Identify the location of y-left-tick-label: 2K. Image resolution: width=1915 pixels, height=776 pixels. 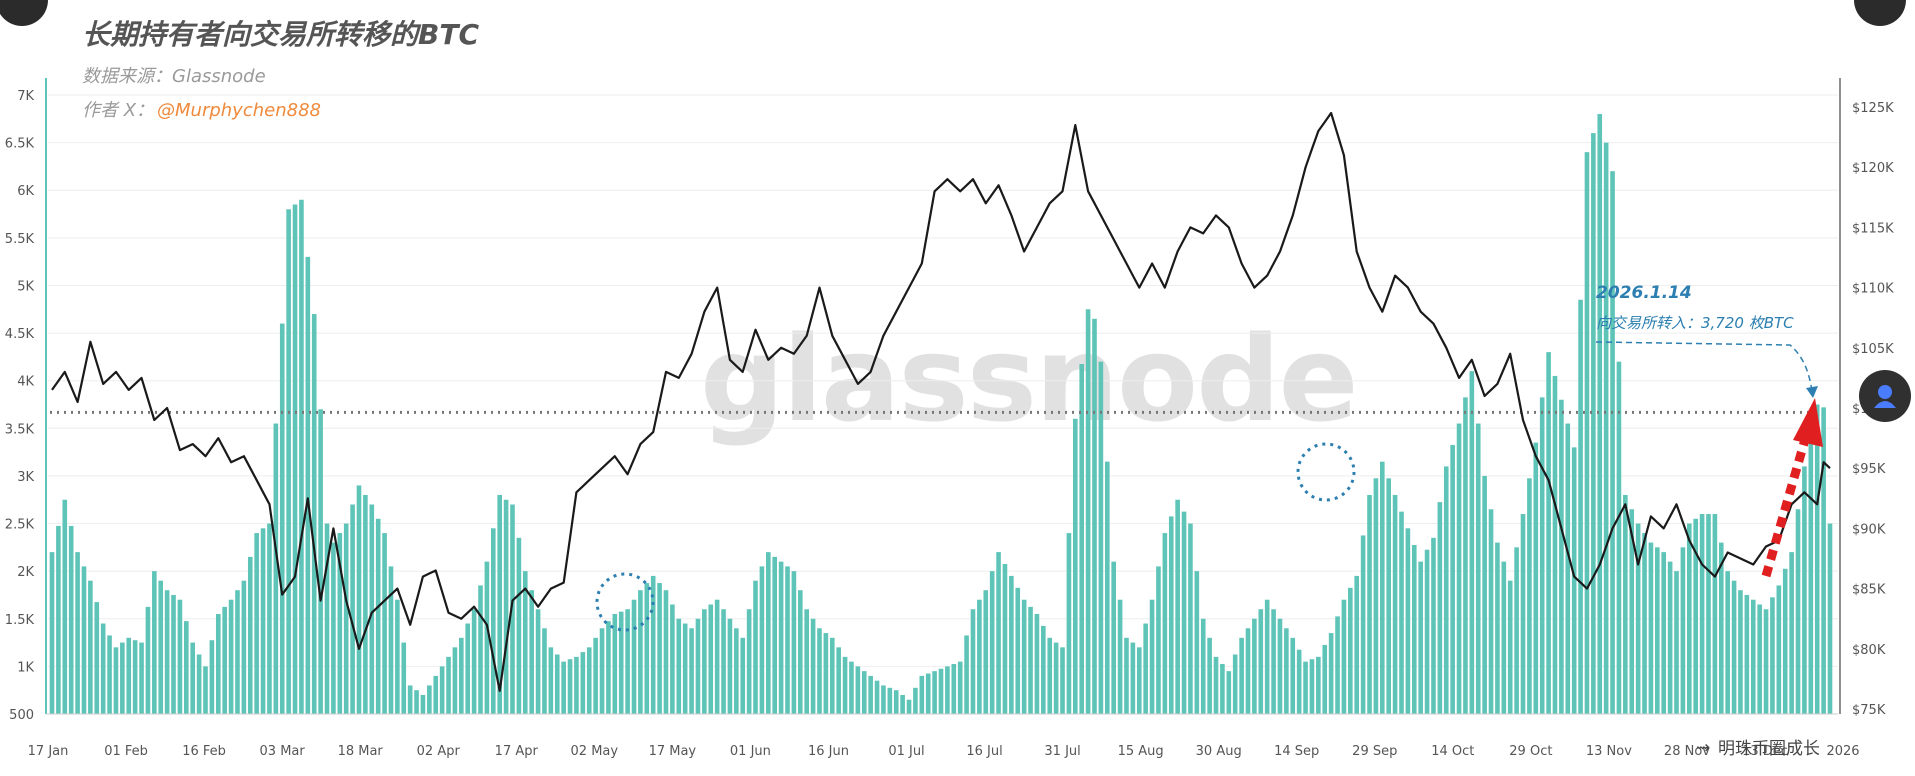
(25, 572).